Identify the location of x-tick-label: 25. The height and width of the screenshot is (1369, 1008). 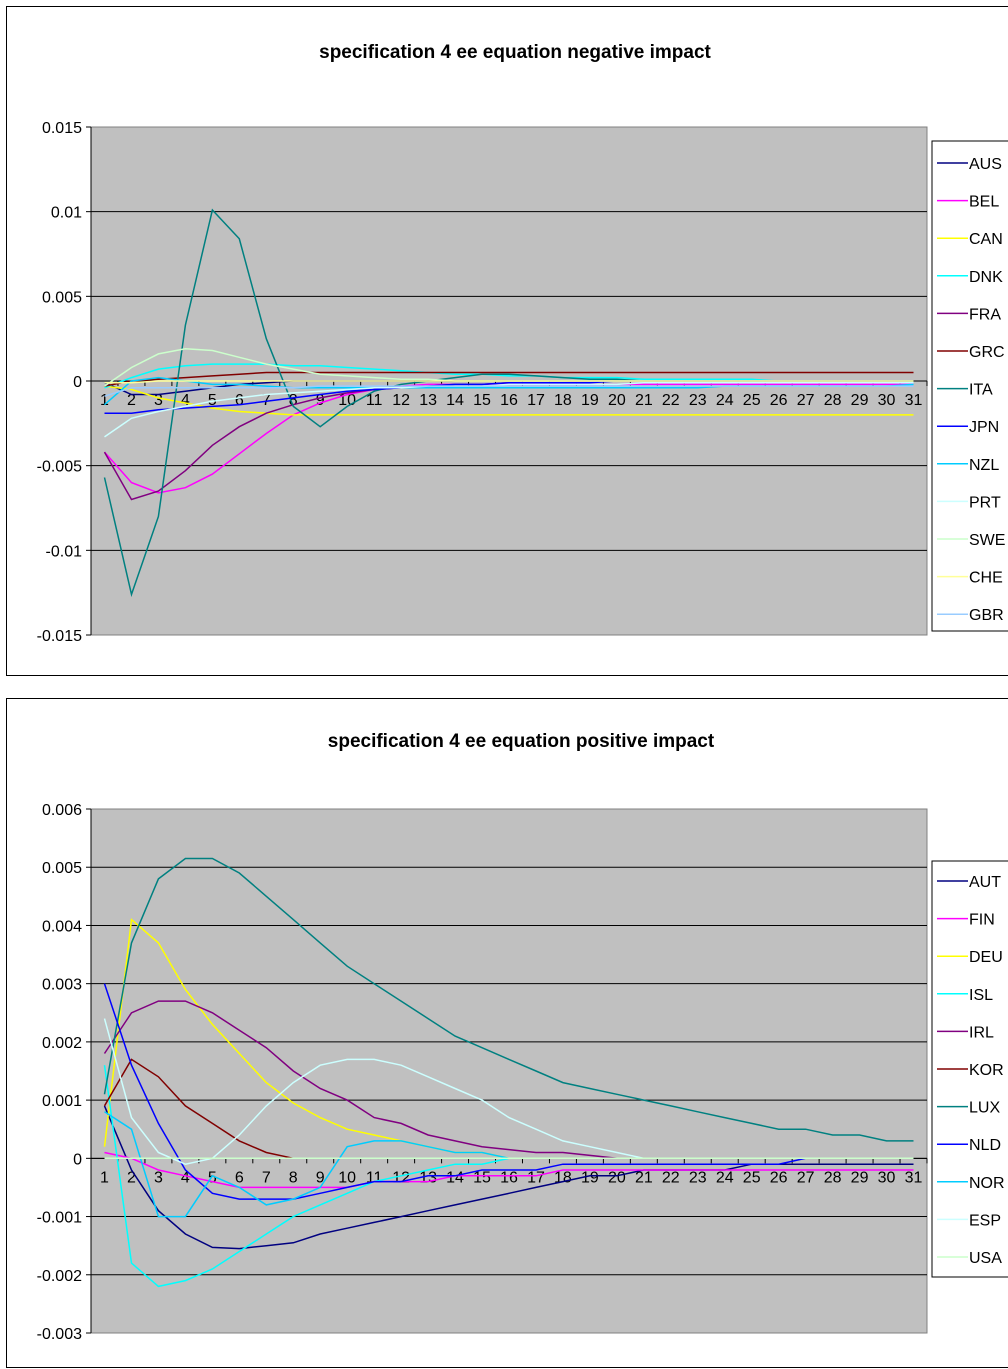
(752, 1177).